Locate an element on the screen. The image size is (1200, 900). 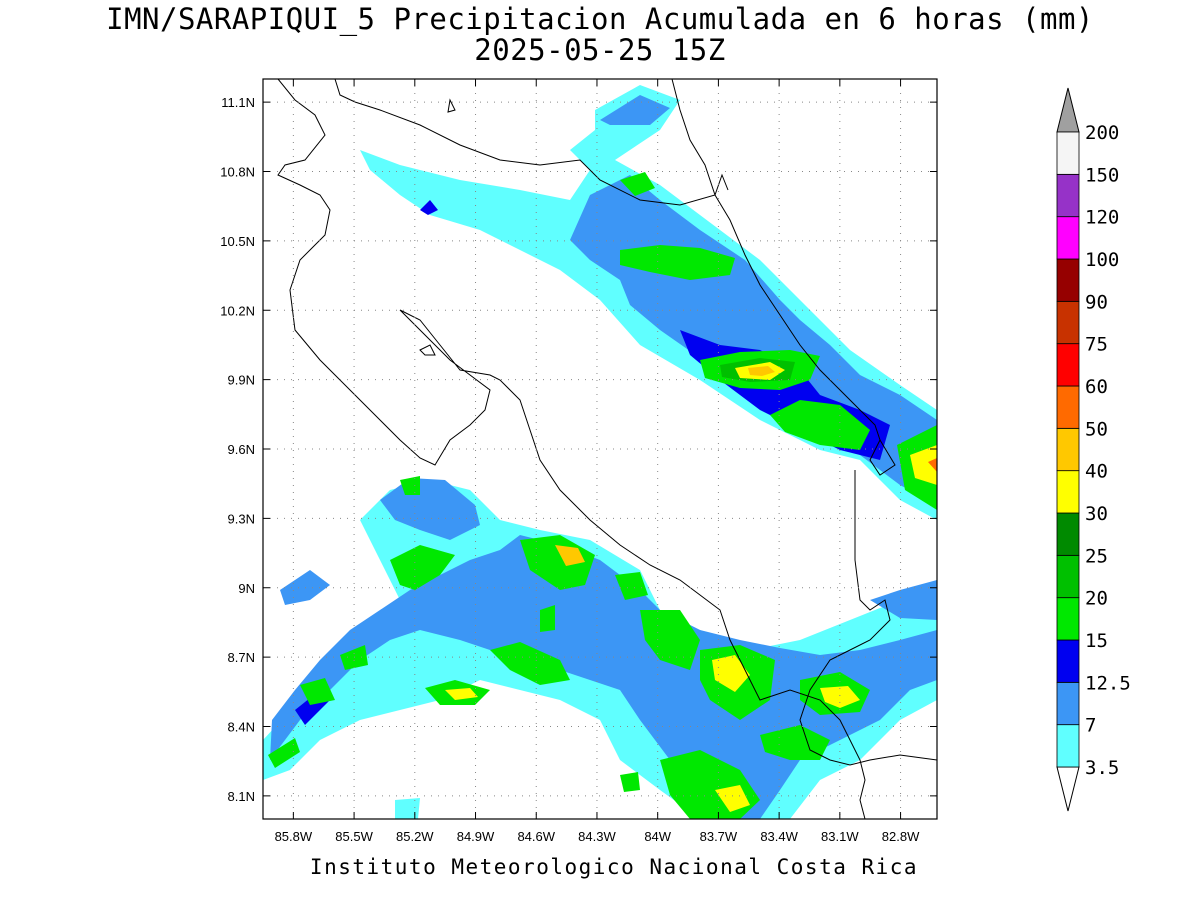
lat-tick-label: 9.9N is located at coordinates (241, 380).